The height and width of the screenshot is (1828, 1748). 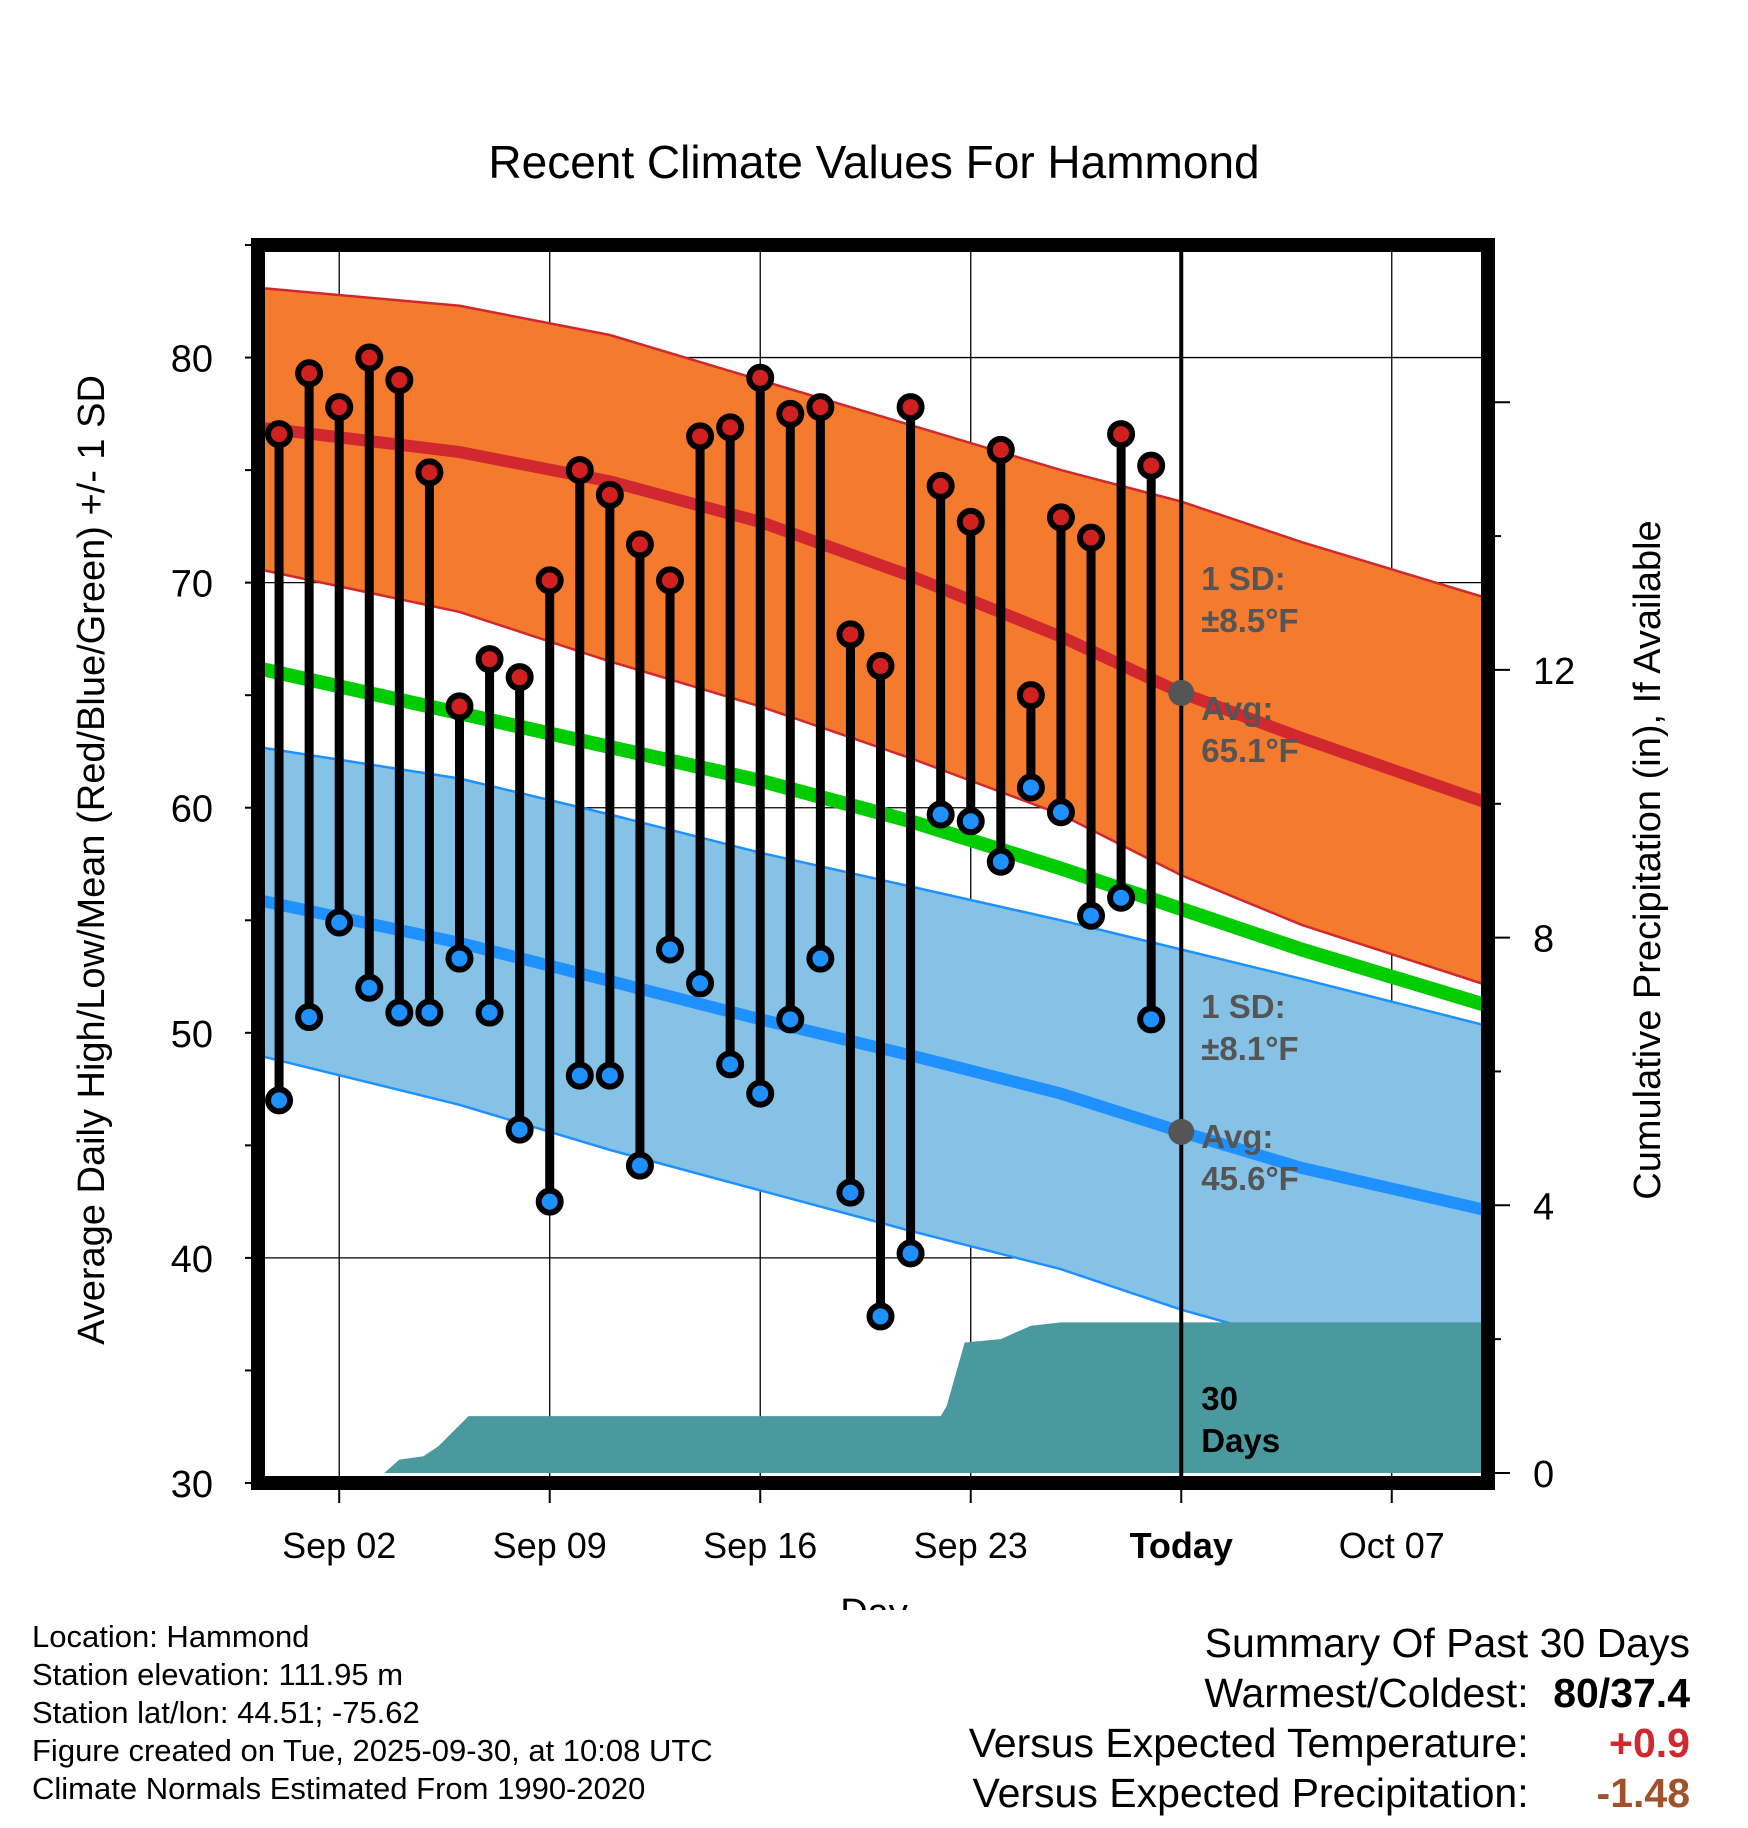 I want to click on y2-tick-label: 0, so click(x=1543, y=1475).